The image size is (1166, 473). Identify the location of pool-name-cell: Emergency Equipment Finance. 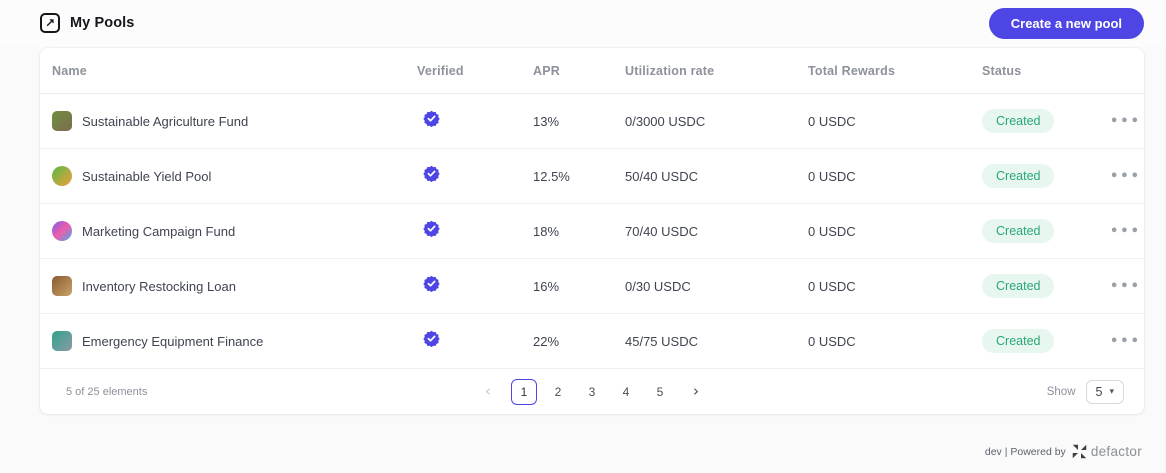
(234, 341).